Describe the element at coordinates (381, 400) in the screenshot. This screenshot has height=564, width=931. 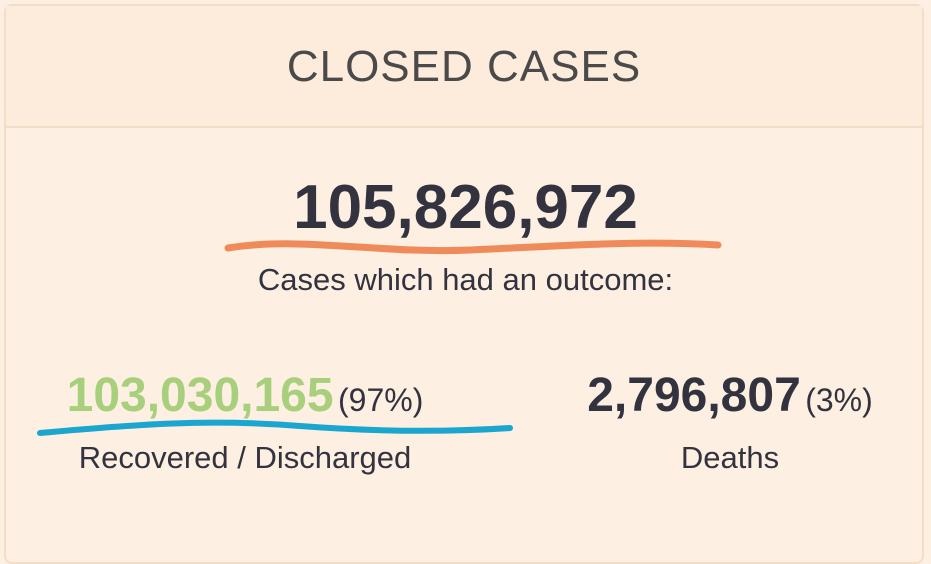
I see `recovered-percent: (97%)` at that location.